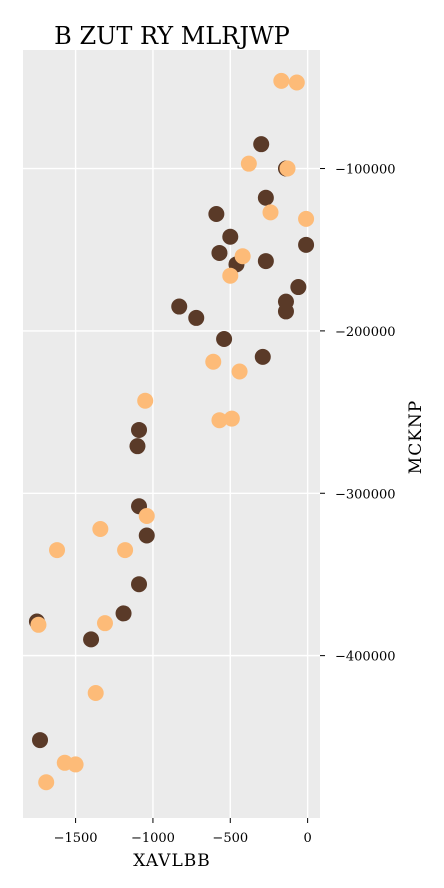 This screenshot has height=888, width=444. I want to click on y-ticks: −100000 −200000 −300000 −400000, so click(358, 414).